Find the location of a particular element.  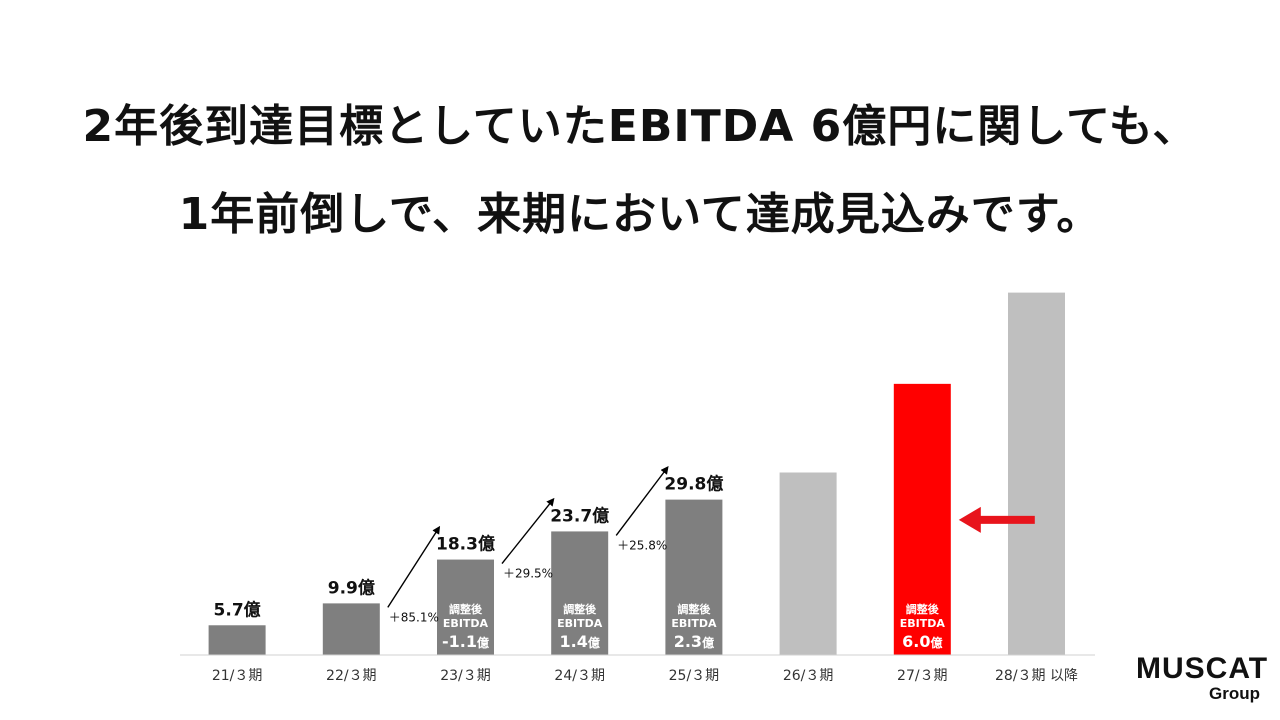

bar-26/３期 is located at coordinates (808, 563).